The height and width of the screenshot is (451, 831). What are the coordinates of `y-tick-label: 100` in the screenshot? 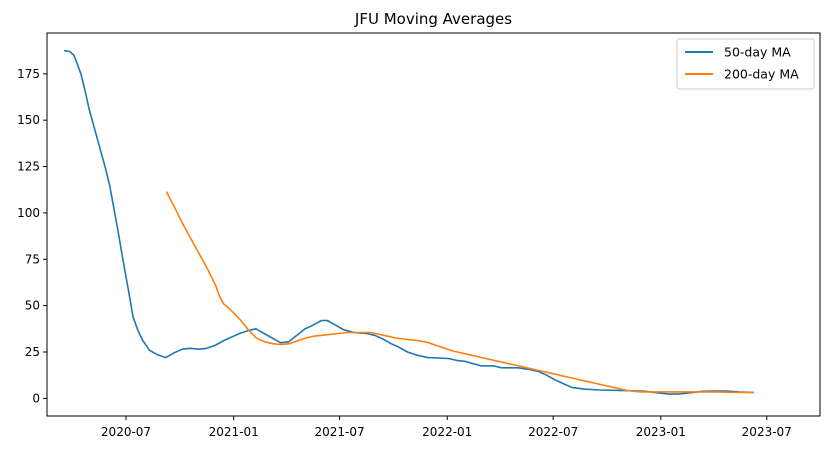 It's located at (28, 213).